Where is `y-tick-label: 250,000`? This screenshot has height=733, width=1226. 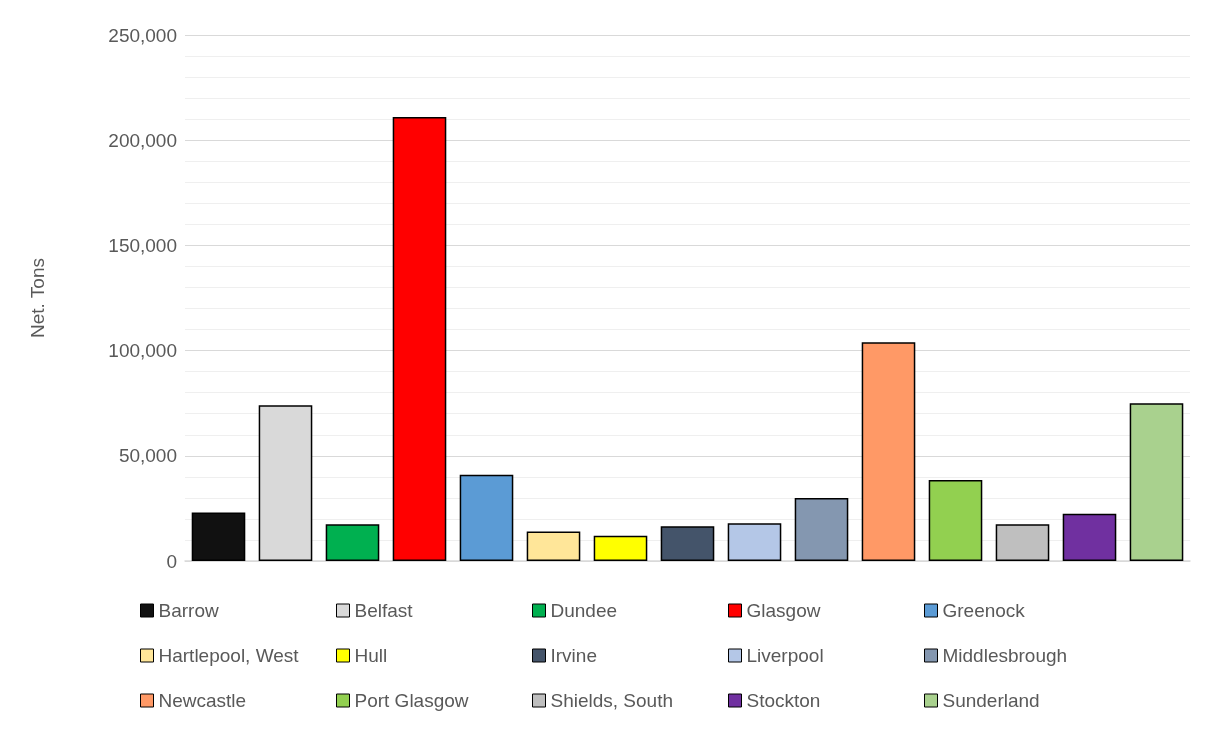 y-tick-label: 250,000 is located at coordinates (142, 35).